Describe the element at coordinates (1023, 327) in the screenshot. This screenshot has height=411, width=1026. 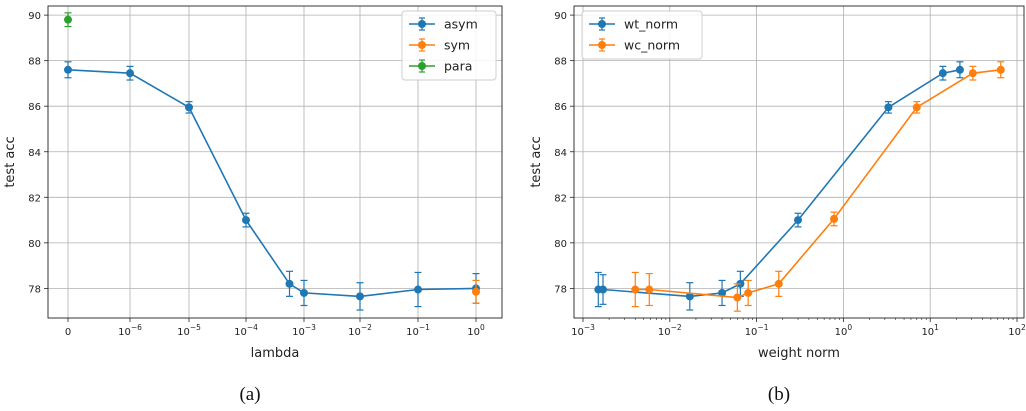
I see `x-tick-exponent: 2` at that location.